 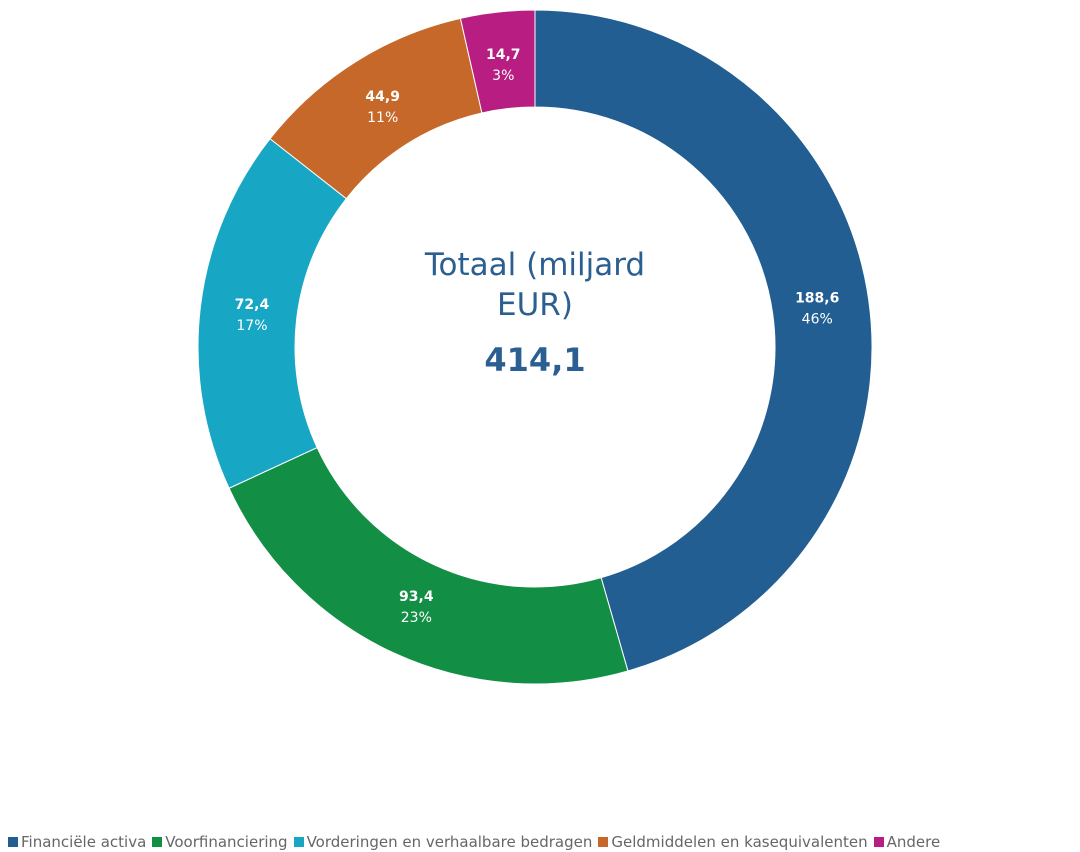 I want to click on value-label: 44,9, so click(x=382, y=97).